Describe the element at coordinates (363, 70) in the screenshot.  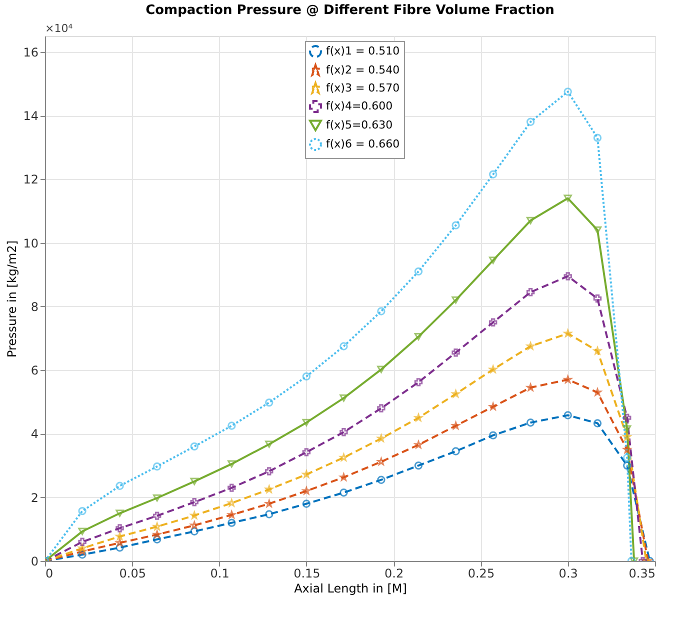
I see `legend-label: f(x)2 = 0.540` at that location.